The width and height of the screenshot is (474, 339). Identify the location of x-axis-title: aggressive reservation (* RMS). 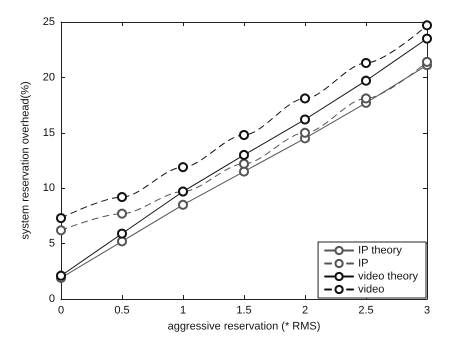
(244, 326).